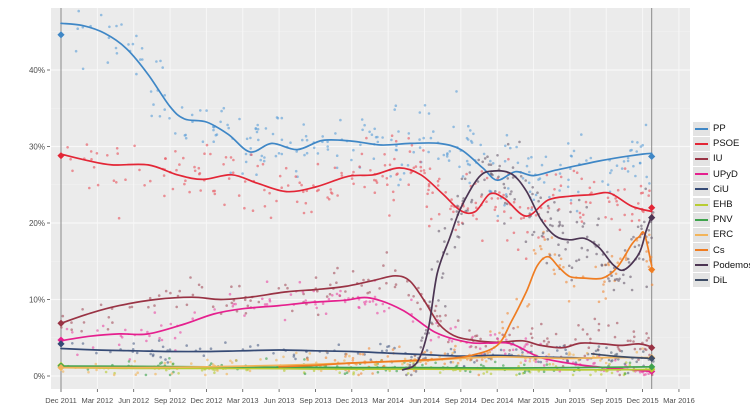  Describe the element at coordinates (628, 373) in the screenshot. I see `poll-point-dil` at that location.